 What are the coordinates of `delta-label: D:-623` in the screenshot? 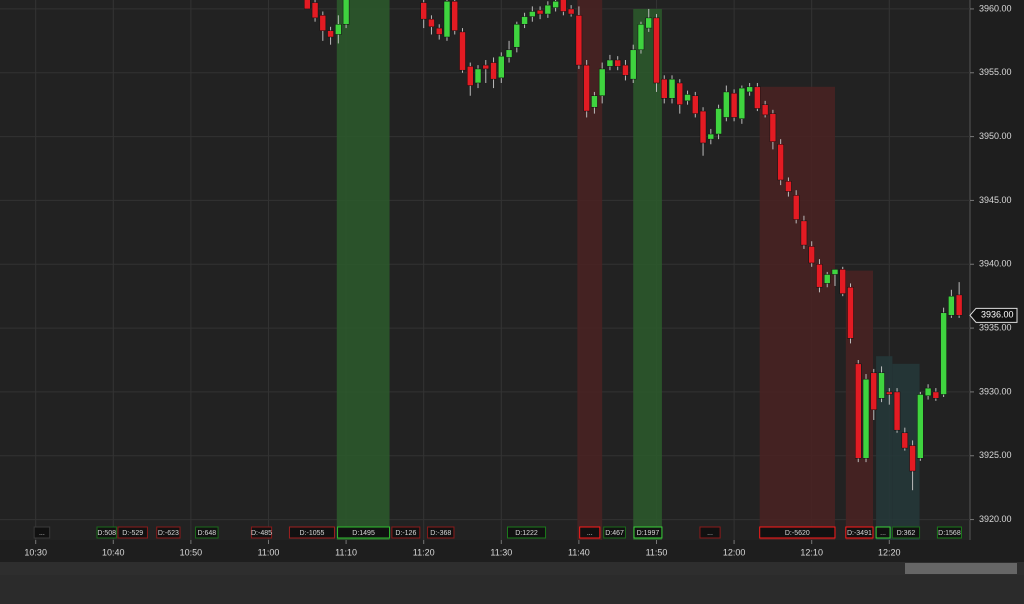 It's located at (168, 533).